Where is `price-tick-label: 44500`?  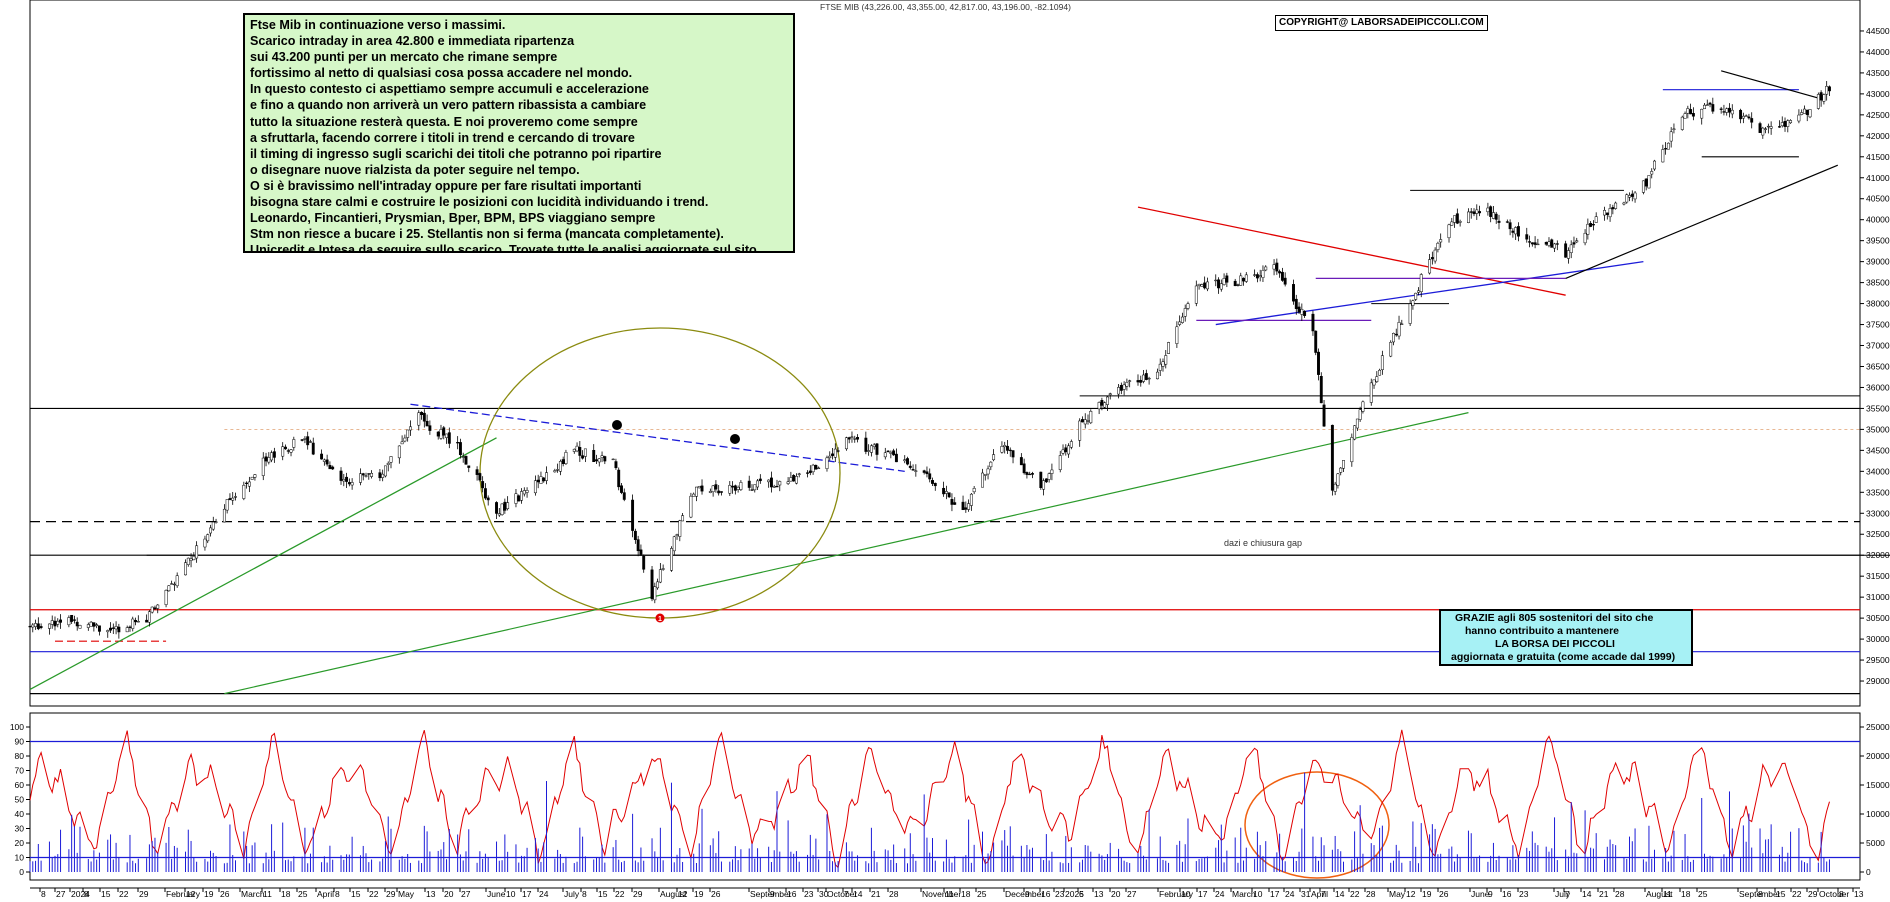 price-tick-label: 44500 is located at coordinates (1878, 31).